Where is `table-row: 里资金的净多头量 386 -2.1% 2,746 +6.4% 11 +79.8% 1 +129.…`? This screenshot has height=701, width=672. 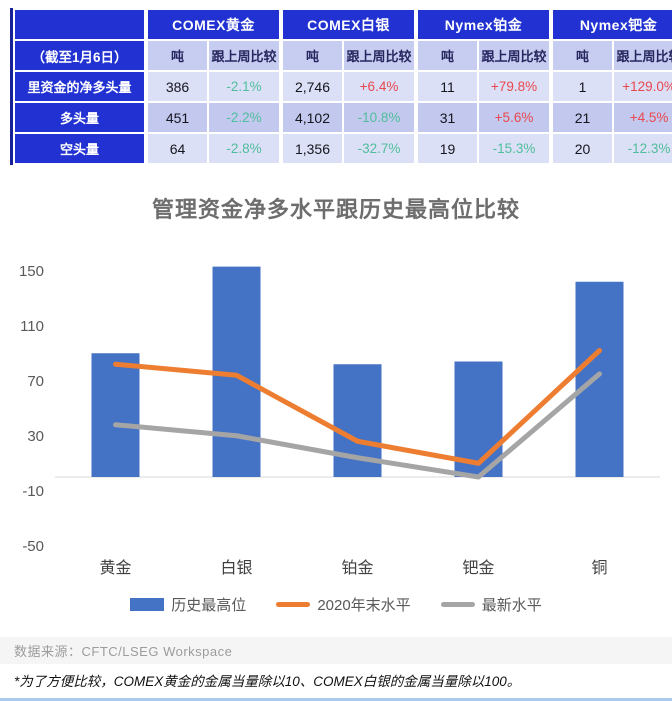
table-row: 里资金的净多头量 386 -2.1% 2,746 +6.4% 11 +79.8% 1 +129.… is located at coordinates (343, 86).